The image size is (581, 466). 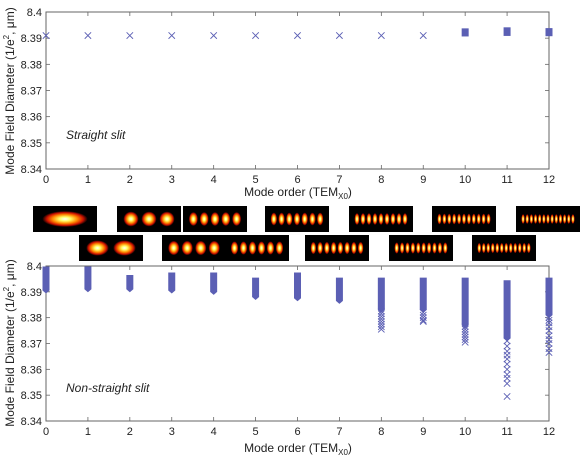 What do you see at coordinates (31, 422) in the screenshot?
I see `y-tick-label: 8.34` at bounding box center [31, 422].